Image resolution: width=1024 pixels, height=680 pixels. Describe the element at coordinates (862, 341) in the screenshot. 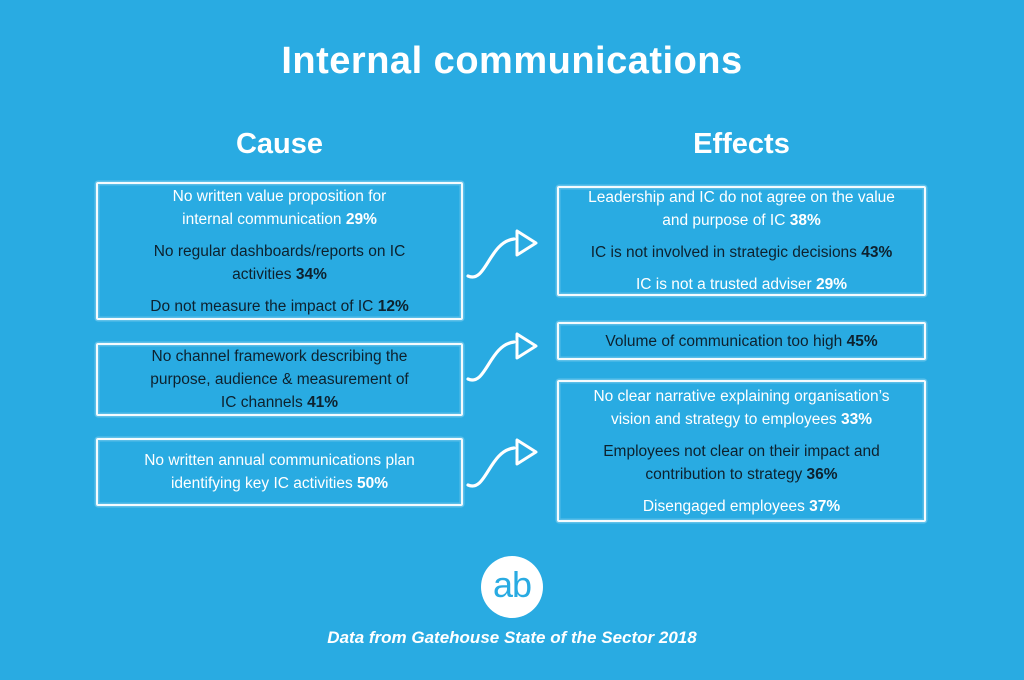

I see `stat-value: 45%` at that location.